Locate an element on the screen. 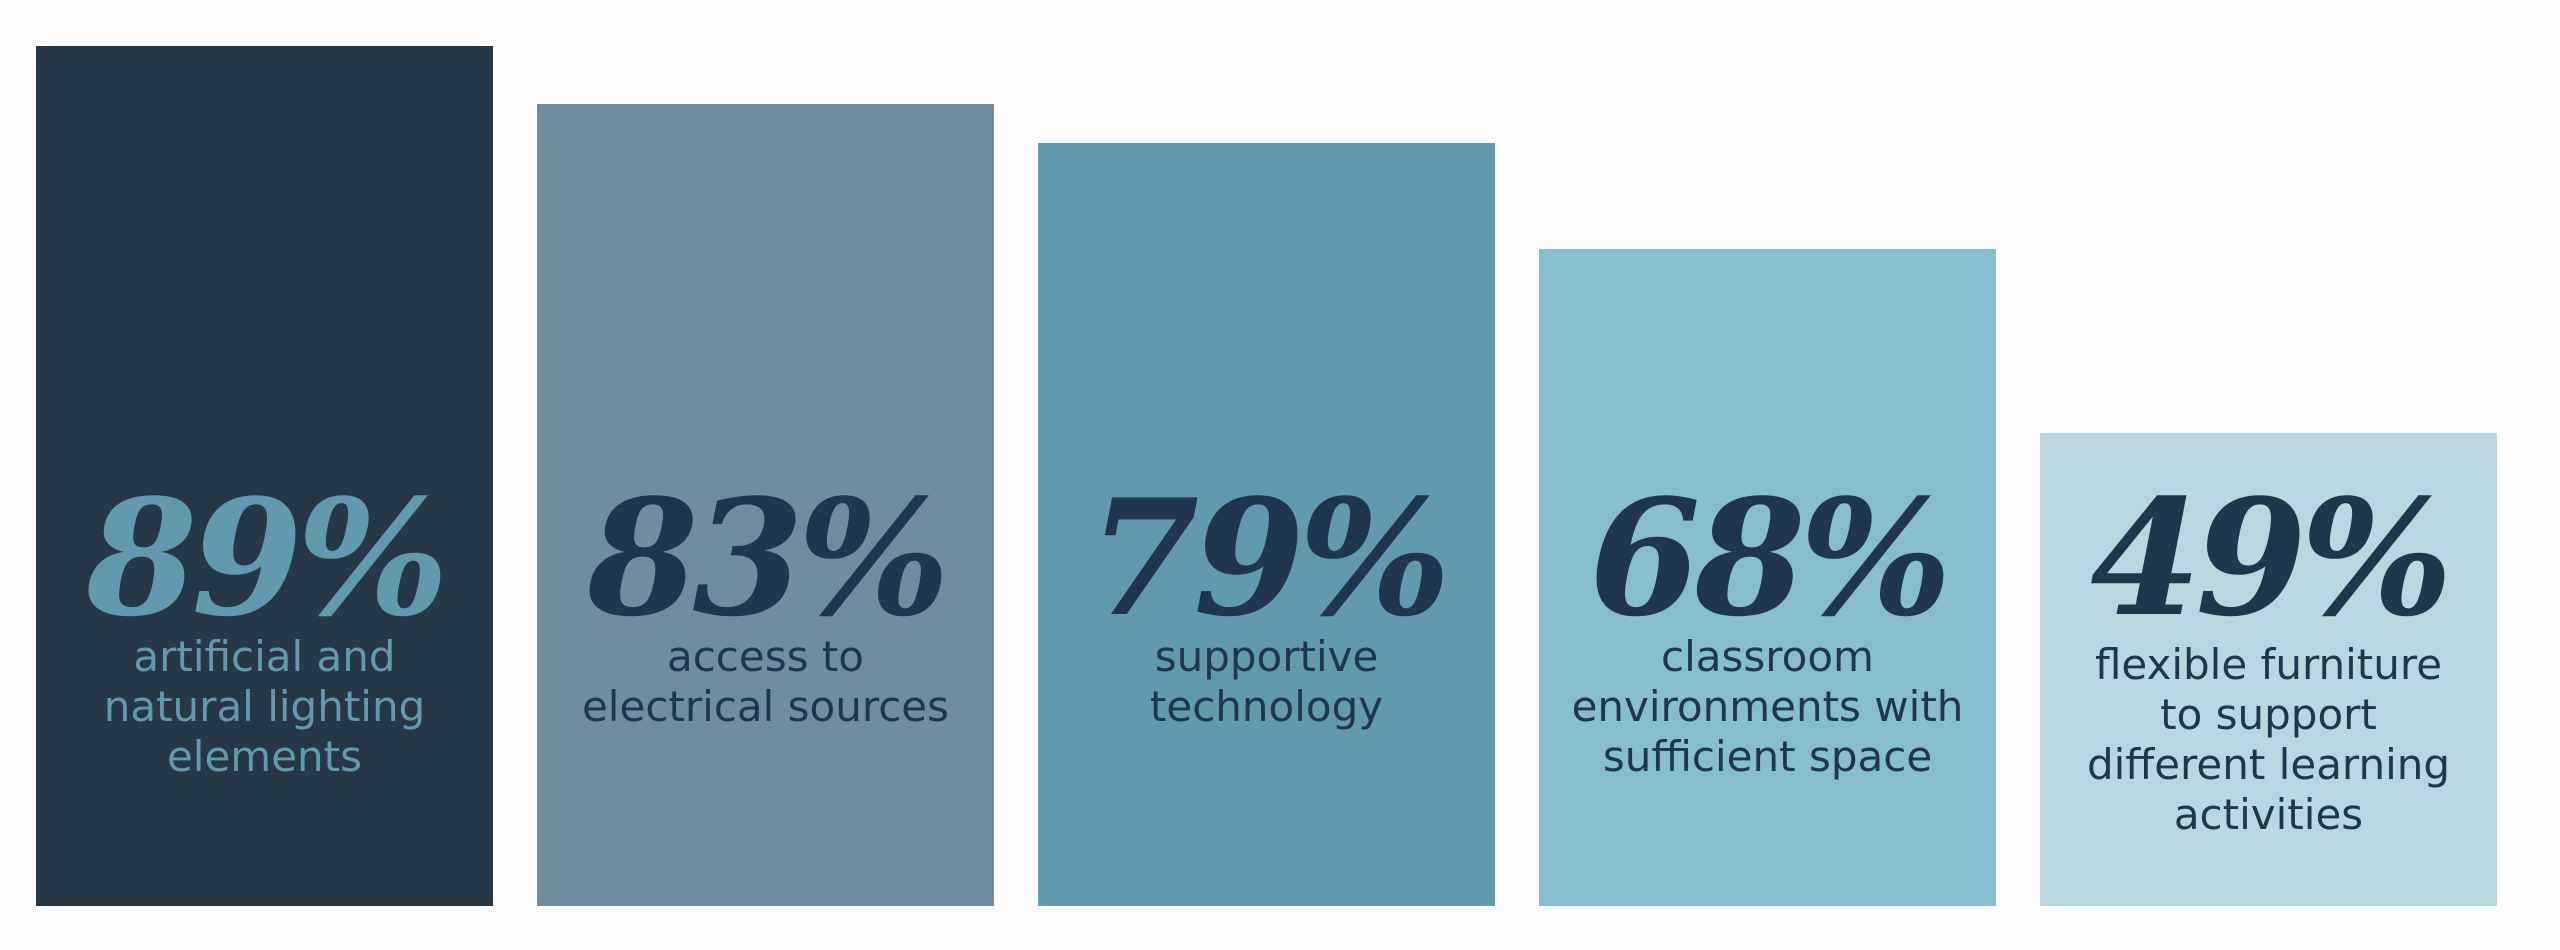  category-label: supportive technology is located at coordinates (1266, 681).